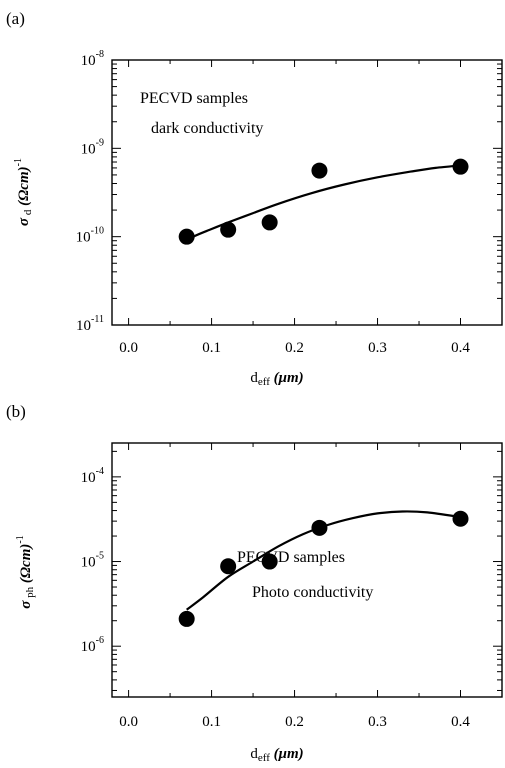  What do you see at coordinates (23, 192) in the screenshot?
I see `y-axis-title: σ d (Ωcm)-1` at bounding box center [23, 192].